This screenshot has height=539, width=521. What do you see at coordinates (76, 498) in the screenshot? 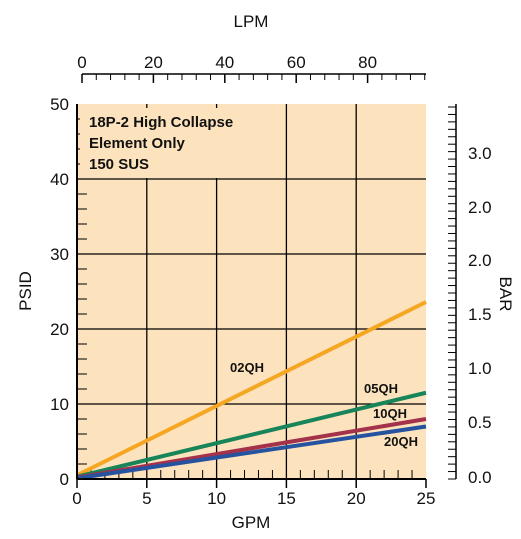
I see `x-tick-label: 0` at bounding box center [76, 498].